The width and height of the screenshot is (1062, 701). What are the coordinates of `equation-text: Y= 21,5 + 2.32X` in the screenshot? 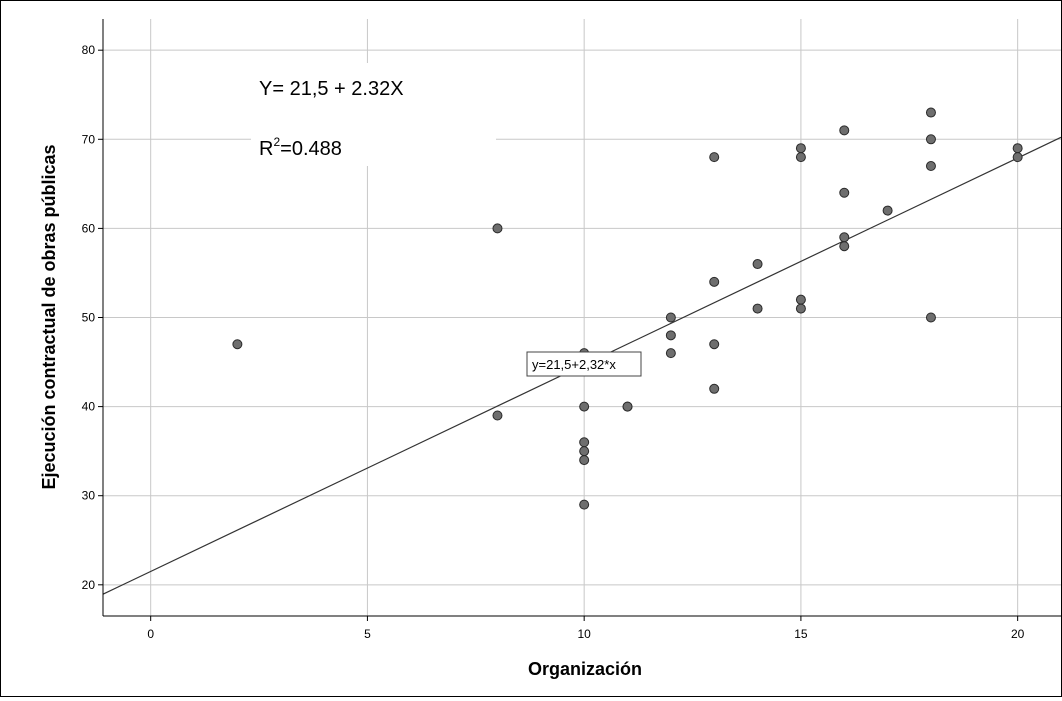 It's located at (331, 89).